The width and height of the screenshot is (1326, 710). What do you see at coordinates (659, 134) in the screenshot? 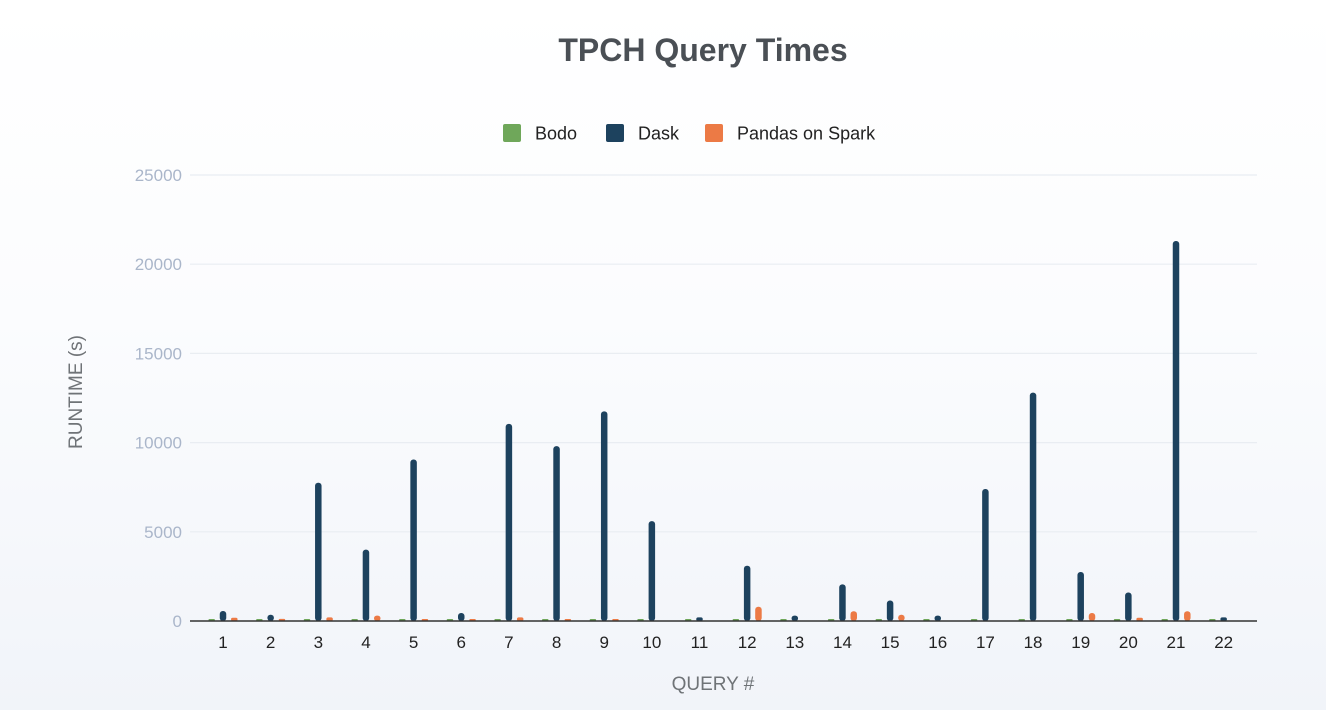
I see `legend-label-2: Dask` at bounding box center [659, 134].